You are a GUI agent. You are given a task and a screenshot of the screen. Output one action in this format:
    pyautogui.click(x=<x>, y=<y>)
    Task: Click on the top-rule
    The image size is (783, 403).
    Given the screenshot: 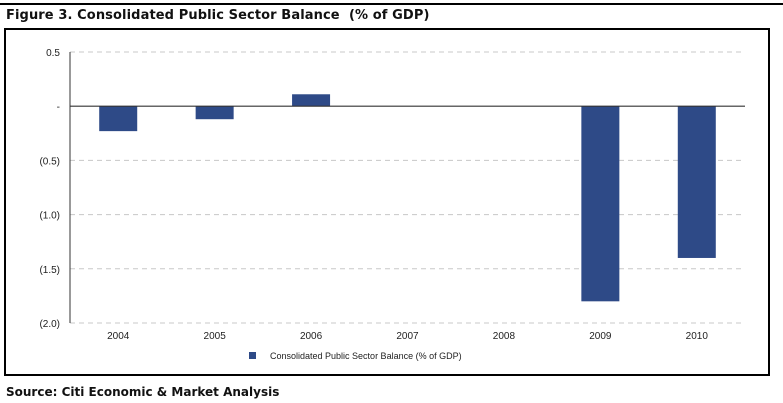 What is the action you would take?
    pyautogui.click(x=391, y=4)
    